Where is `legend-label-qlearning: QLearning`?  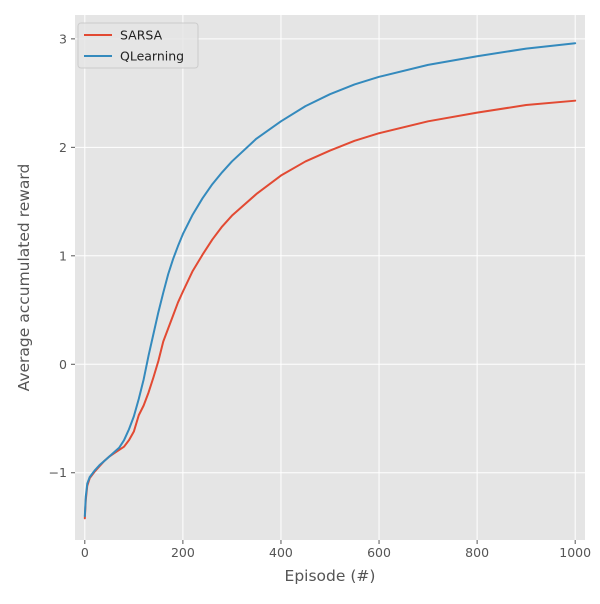
legend-label-qlearning: QLearning is located at coordinates (152, 56).